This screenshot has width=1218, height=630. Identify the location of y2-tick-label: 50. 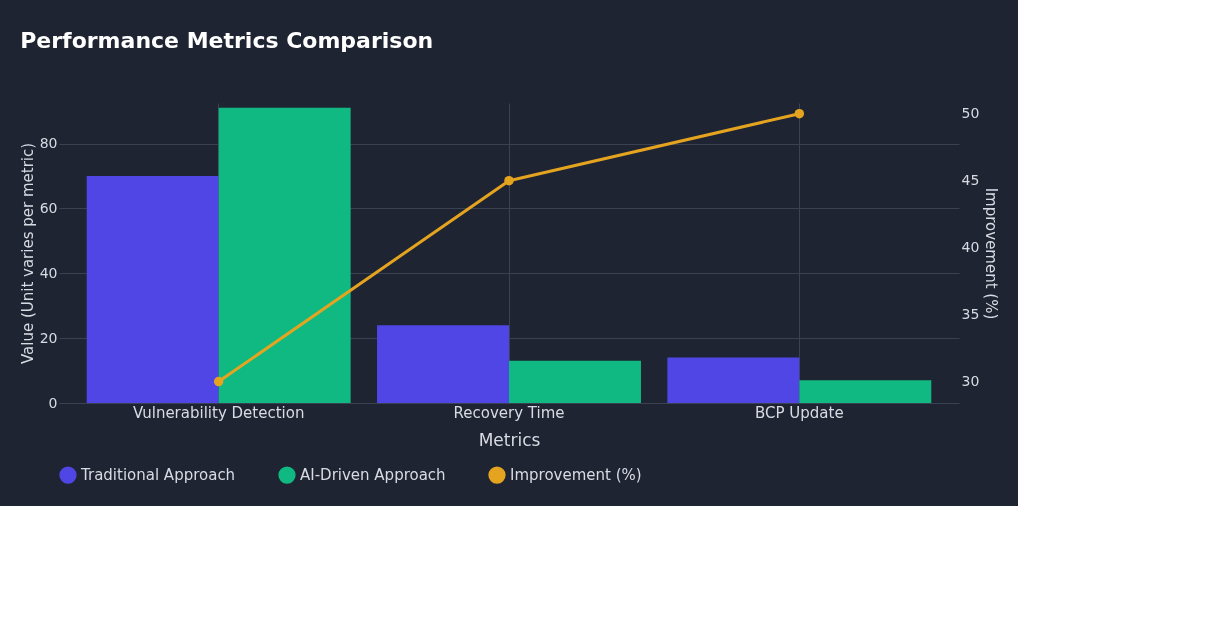
(970, 113).